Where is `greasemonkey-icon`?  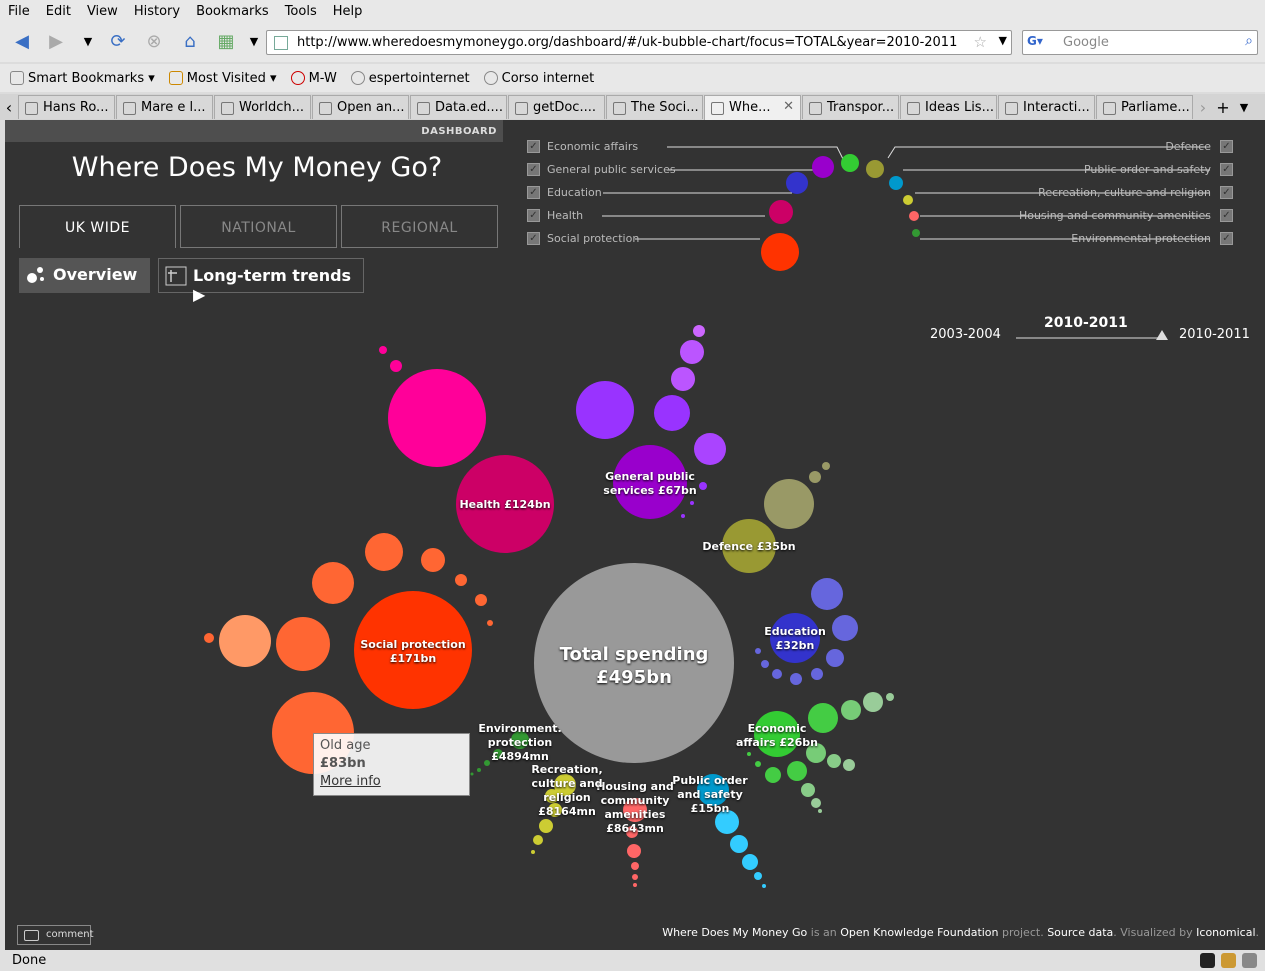 greasemonkey-icon is located at coordinates (1228, 960).